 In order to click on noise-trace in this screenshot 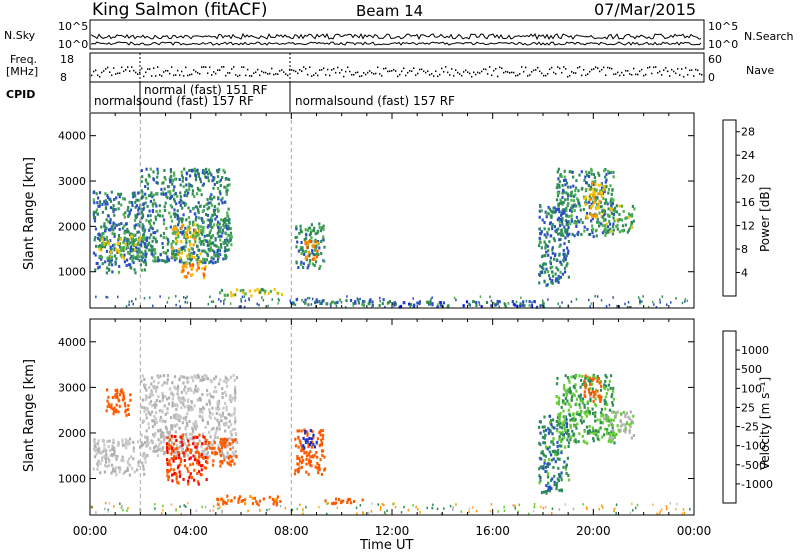, I will do `click(396, 43)`.